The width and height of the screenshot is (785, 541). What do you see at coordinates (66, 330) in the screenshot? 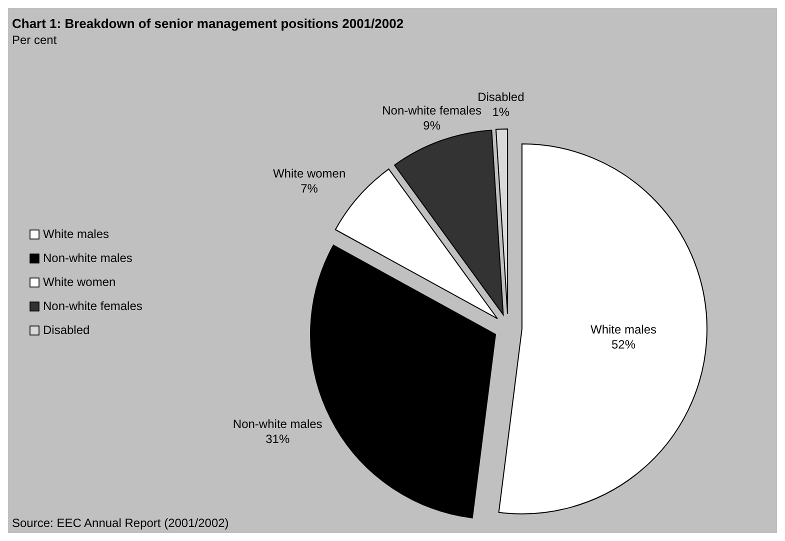
I see `legend-label: Disabled` at bounding box center [66, 330].